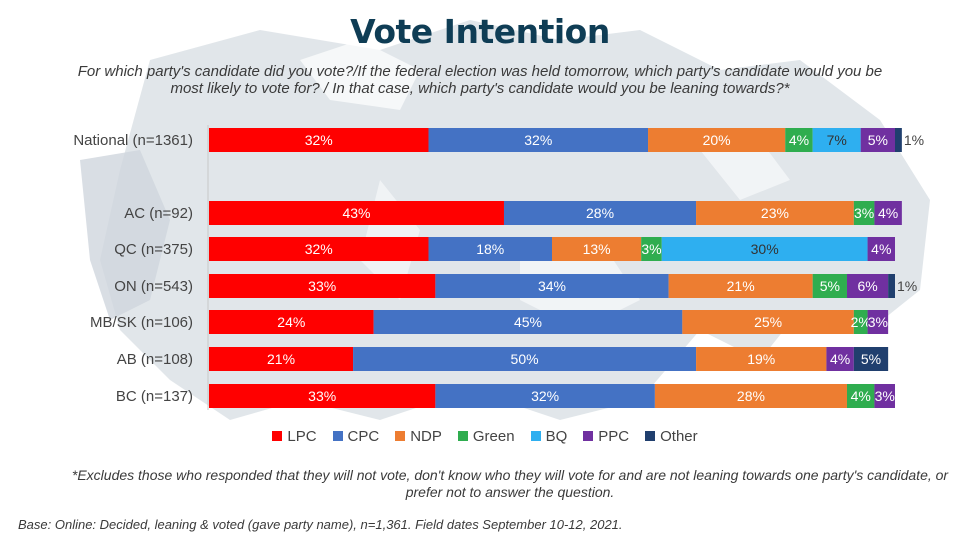 Image resolution: width=960 pixels, height=540 pixels. Describe the element at coordinates (133, 140) in the screenshot. I see `category-label-national-n-1361: National (n=1361)` at that location.